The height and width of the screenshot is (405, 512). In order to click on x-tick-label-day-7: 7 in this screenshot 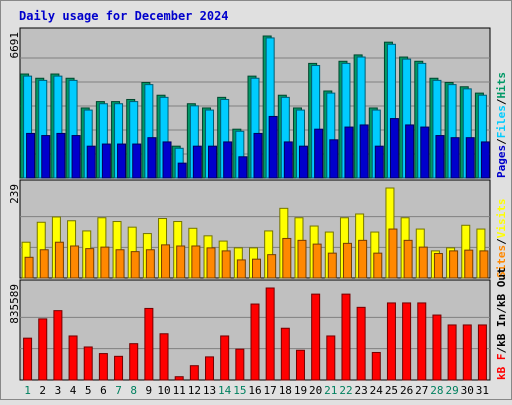, I will do `click(118, 390)`.